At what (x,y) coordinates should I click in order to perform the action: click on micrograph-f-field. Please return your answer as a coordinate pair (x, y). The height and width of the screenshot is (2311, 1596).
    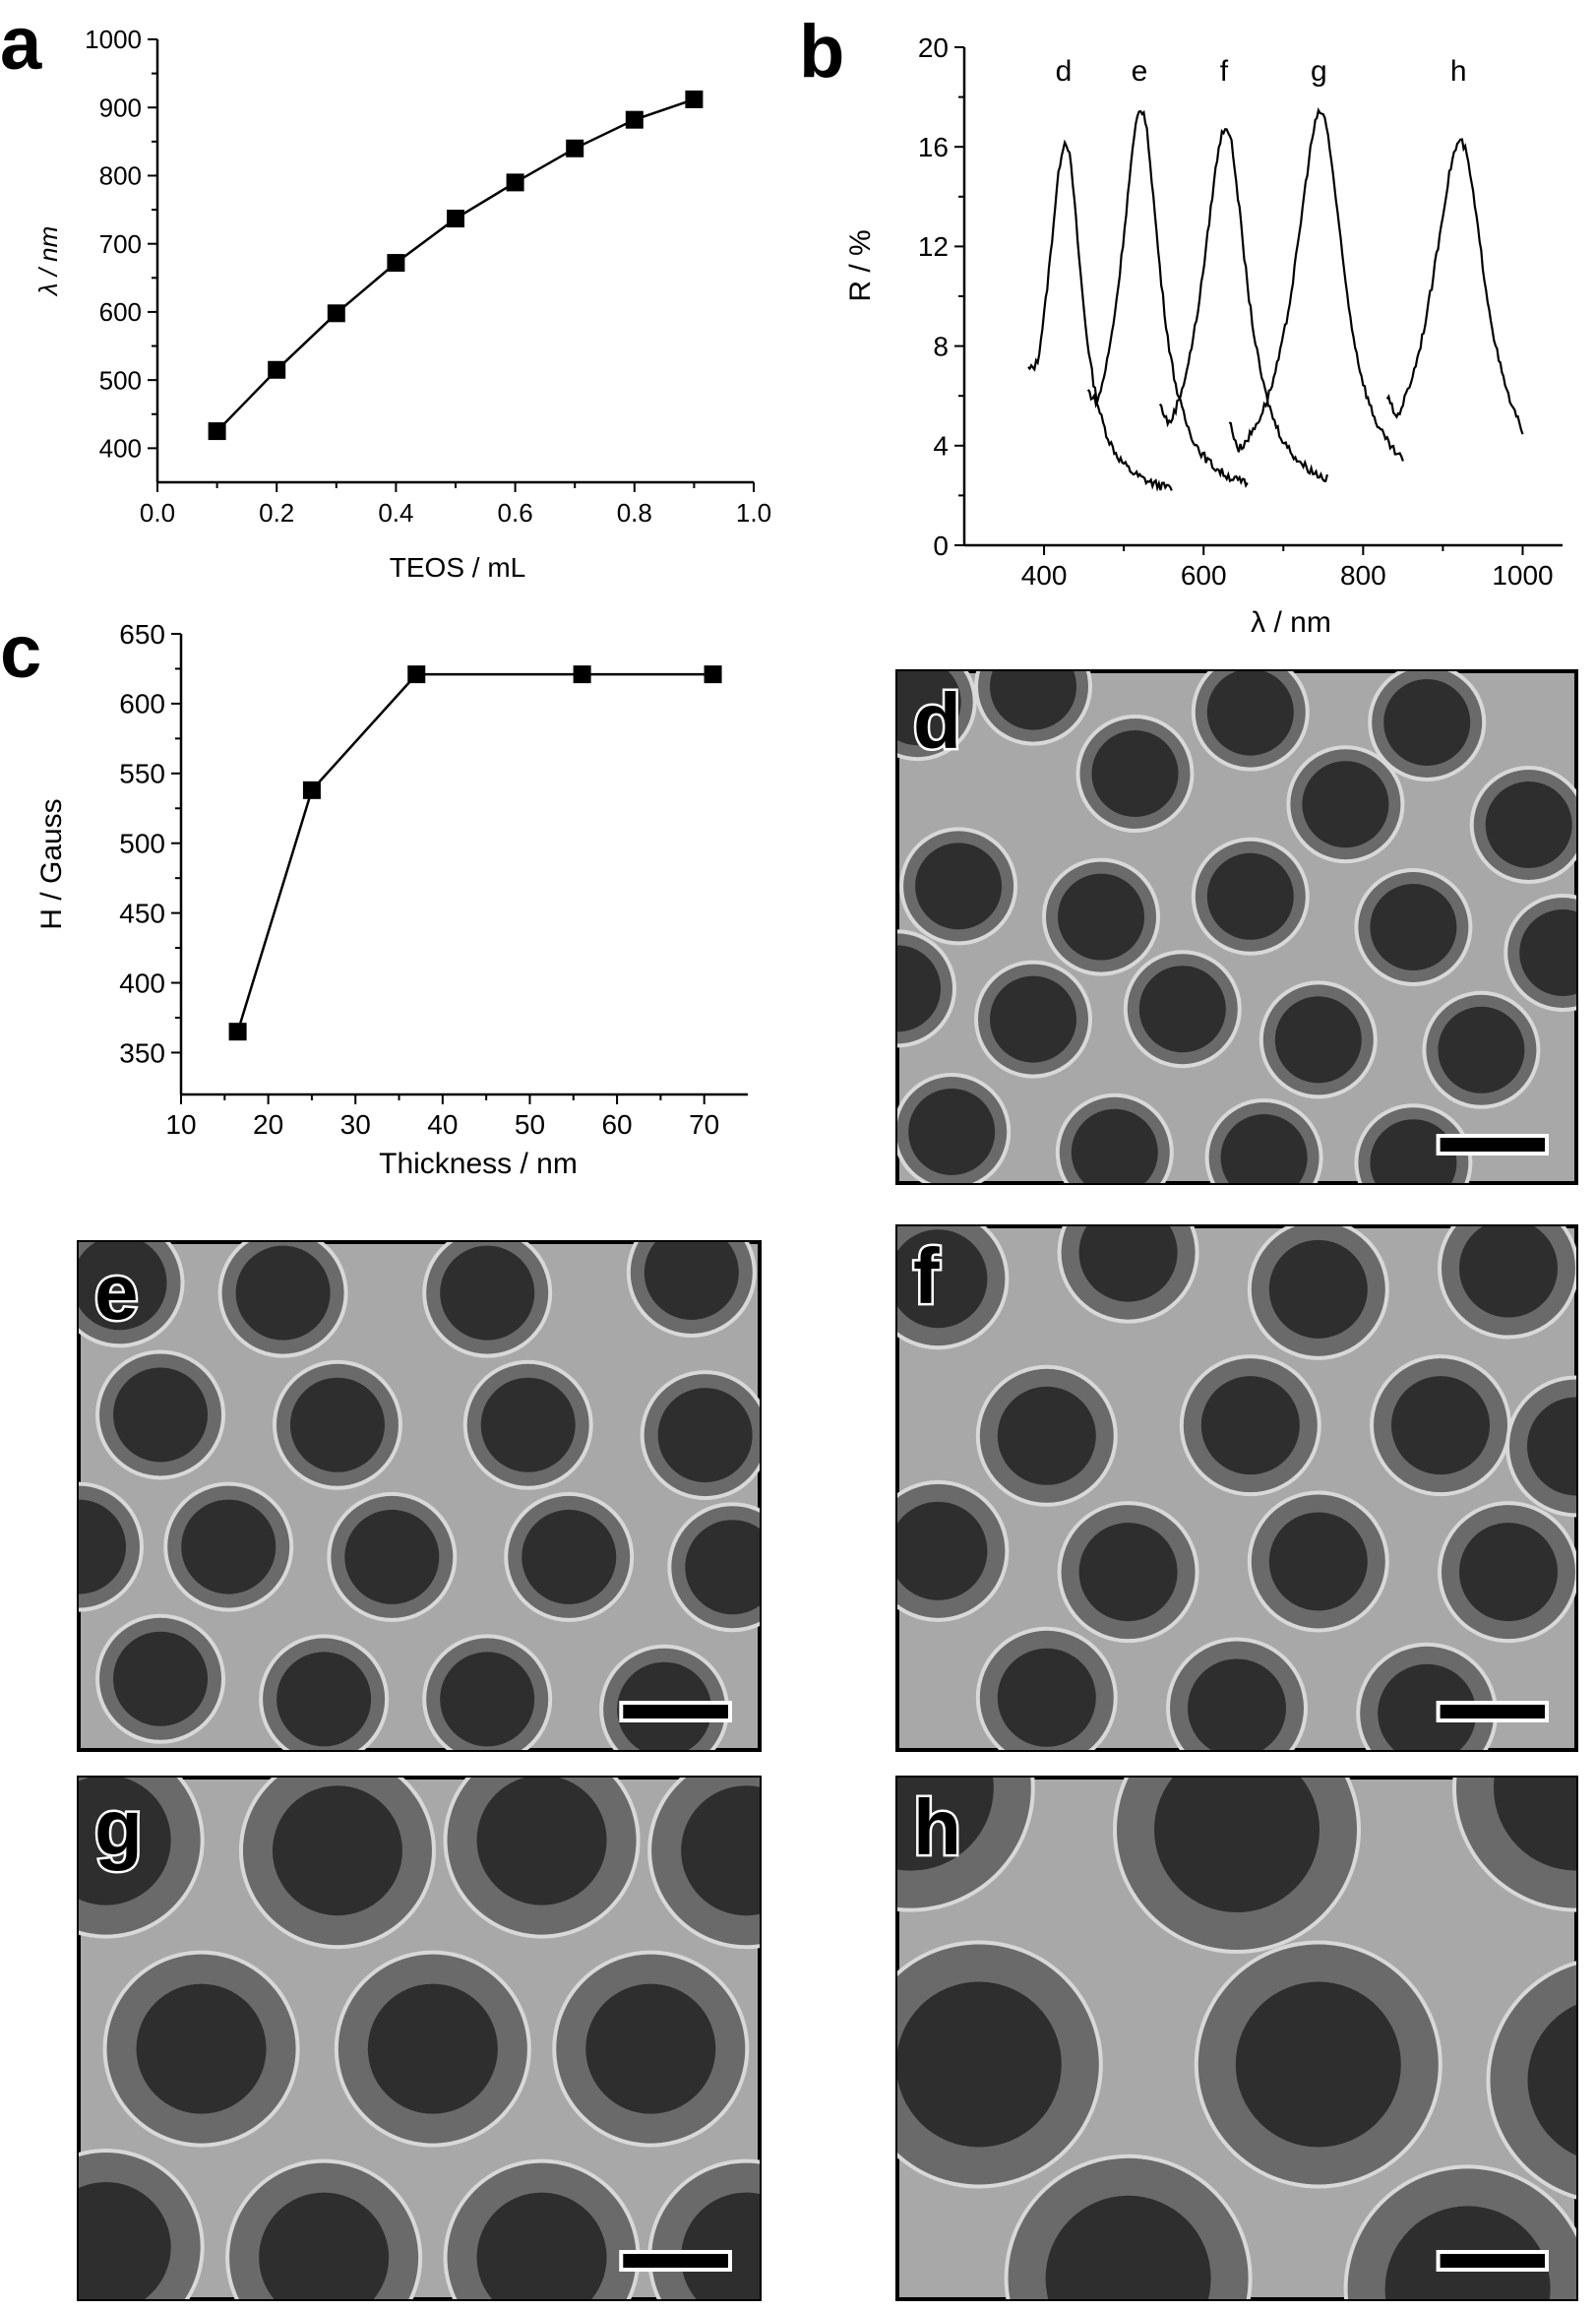
    Looking at the image, I should click on (1237, 1488).